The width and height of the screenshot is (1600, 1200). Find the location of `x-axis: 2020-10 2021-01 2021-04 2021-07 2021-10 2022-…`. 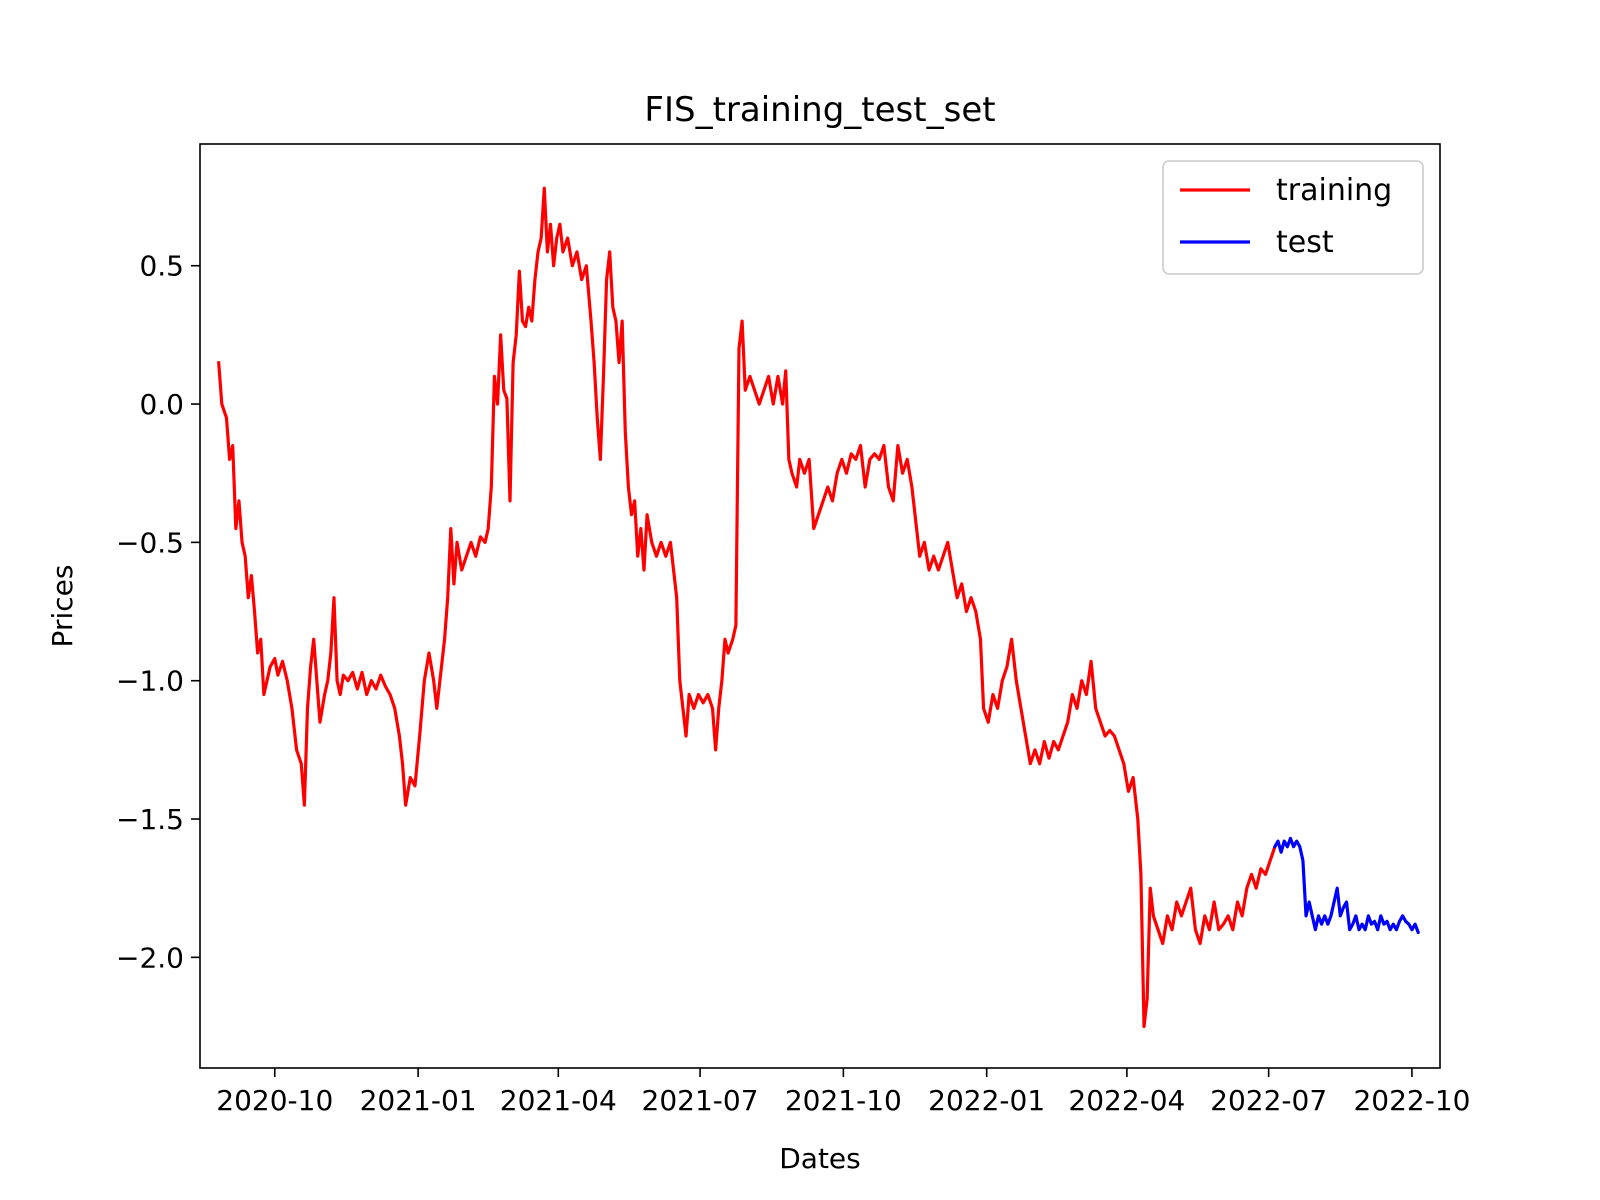

x-axis: 2020-10 2021-01 2021-04 2021-07 2021-10 2022-… is located at coordinates (843, 1092).